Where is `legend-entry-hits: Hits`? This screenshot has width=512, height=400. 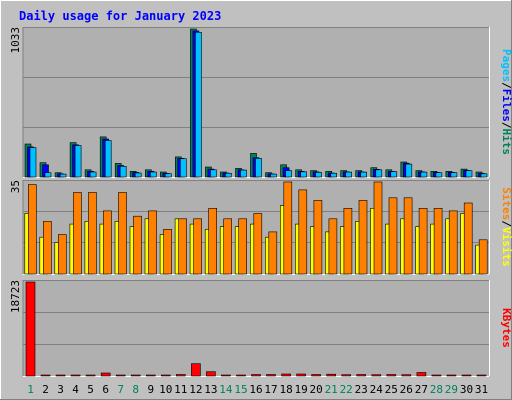 legend-entry-hits: Hits is located at coordinates (506, 142).